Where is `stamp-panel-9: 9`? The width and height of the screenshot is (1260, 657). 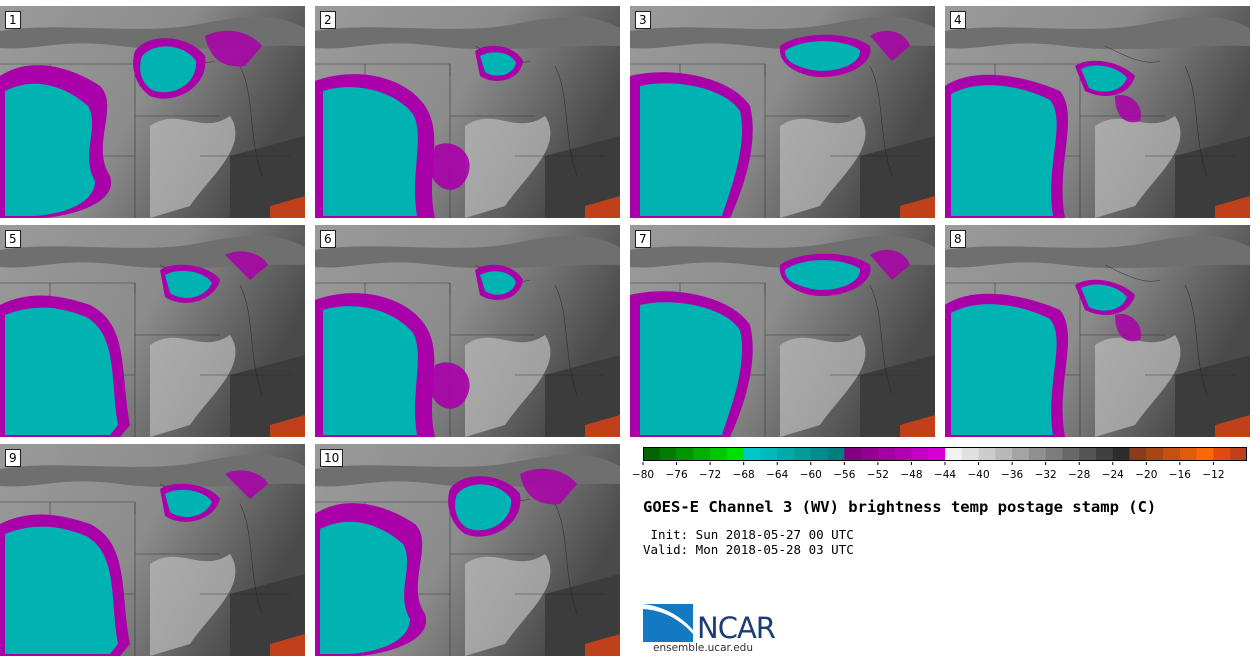
stamp-panel-9: 9 is located at coordinates (152, 550).